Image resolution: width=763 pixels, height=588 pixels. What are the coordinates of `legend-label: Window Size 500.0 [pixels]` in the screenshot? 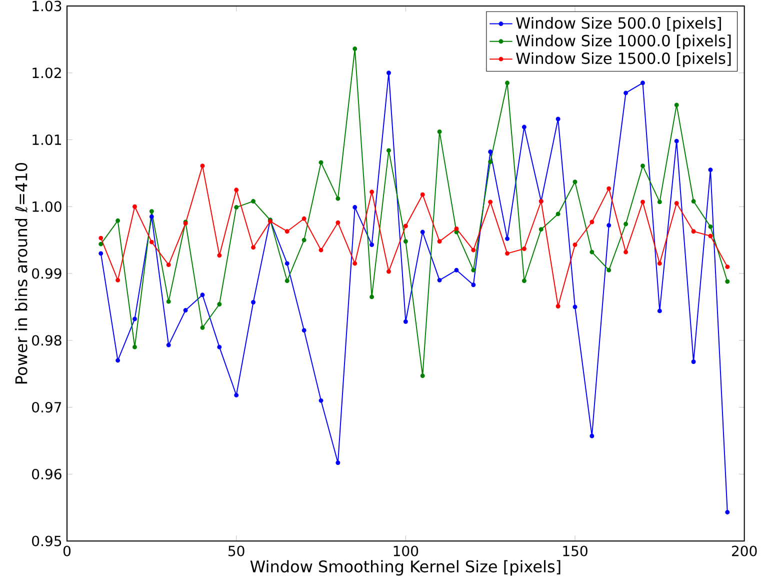 It's located at (618, 24).